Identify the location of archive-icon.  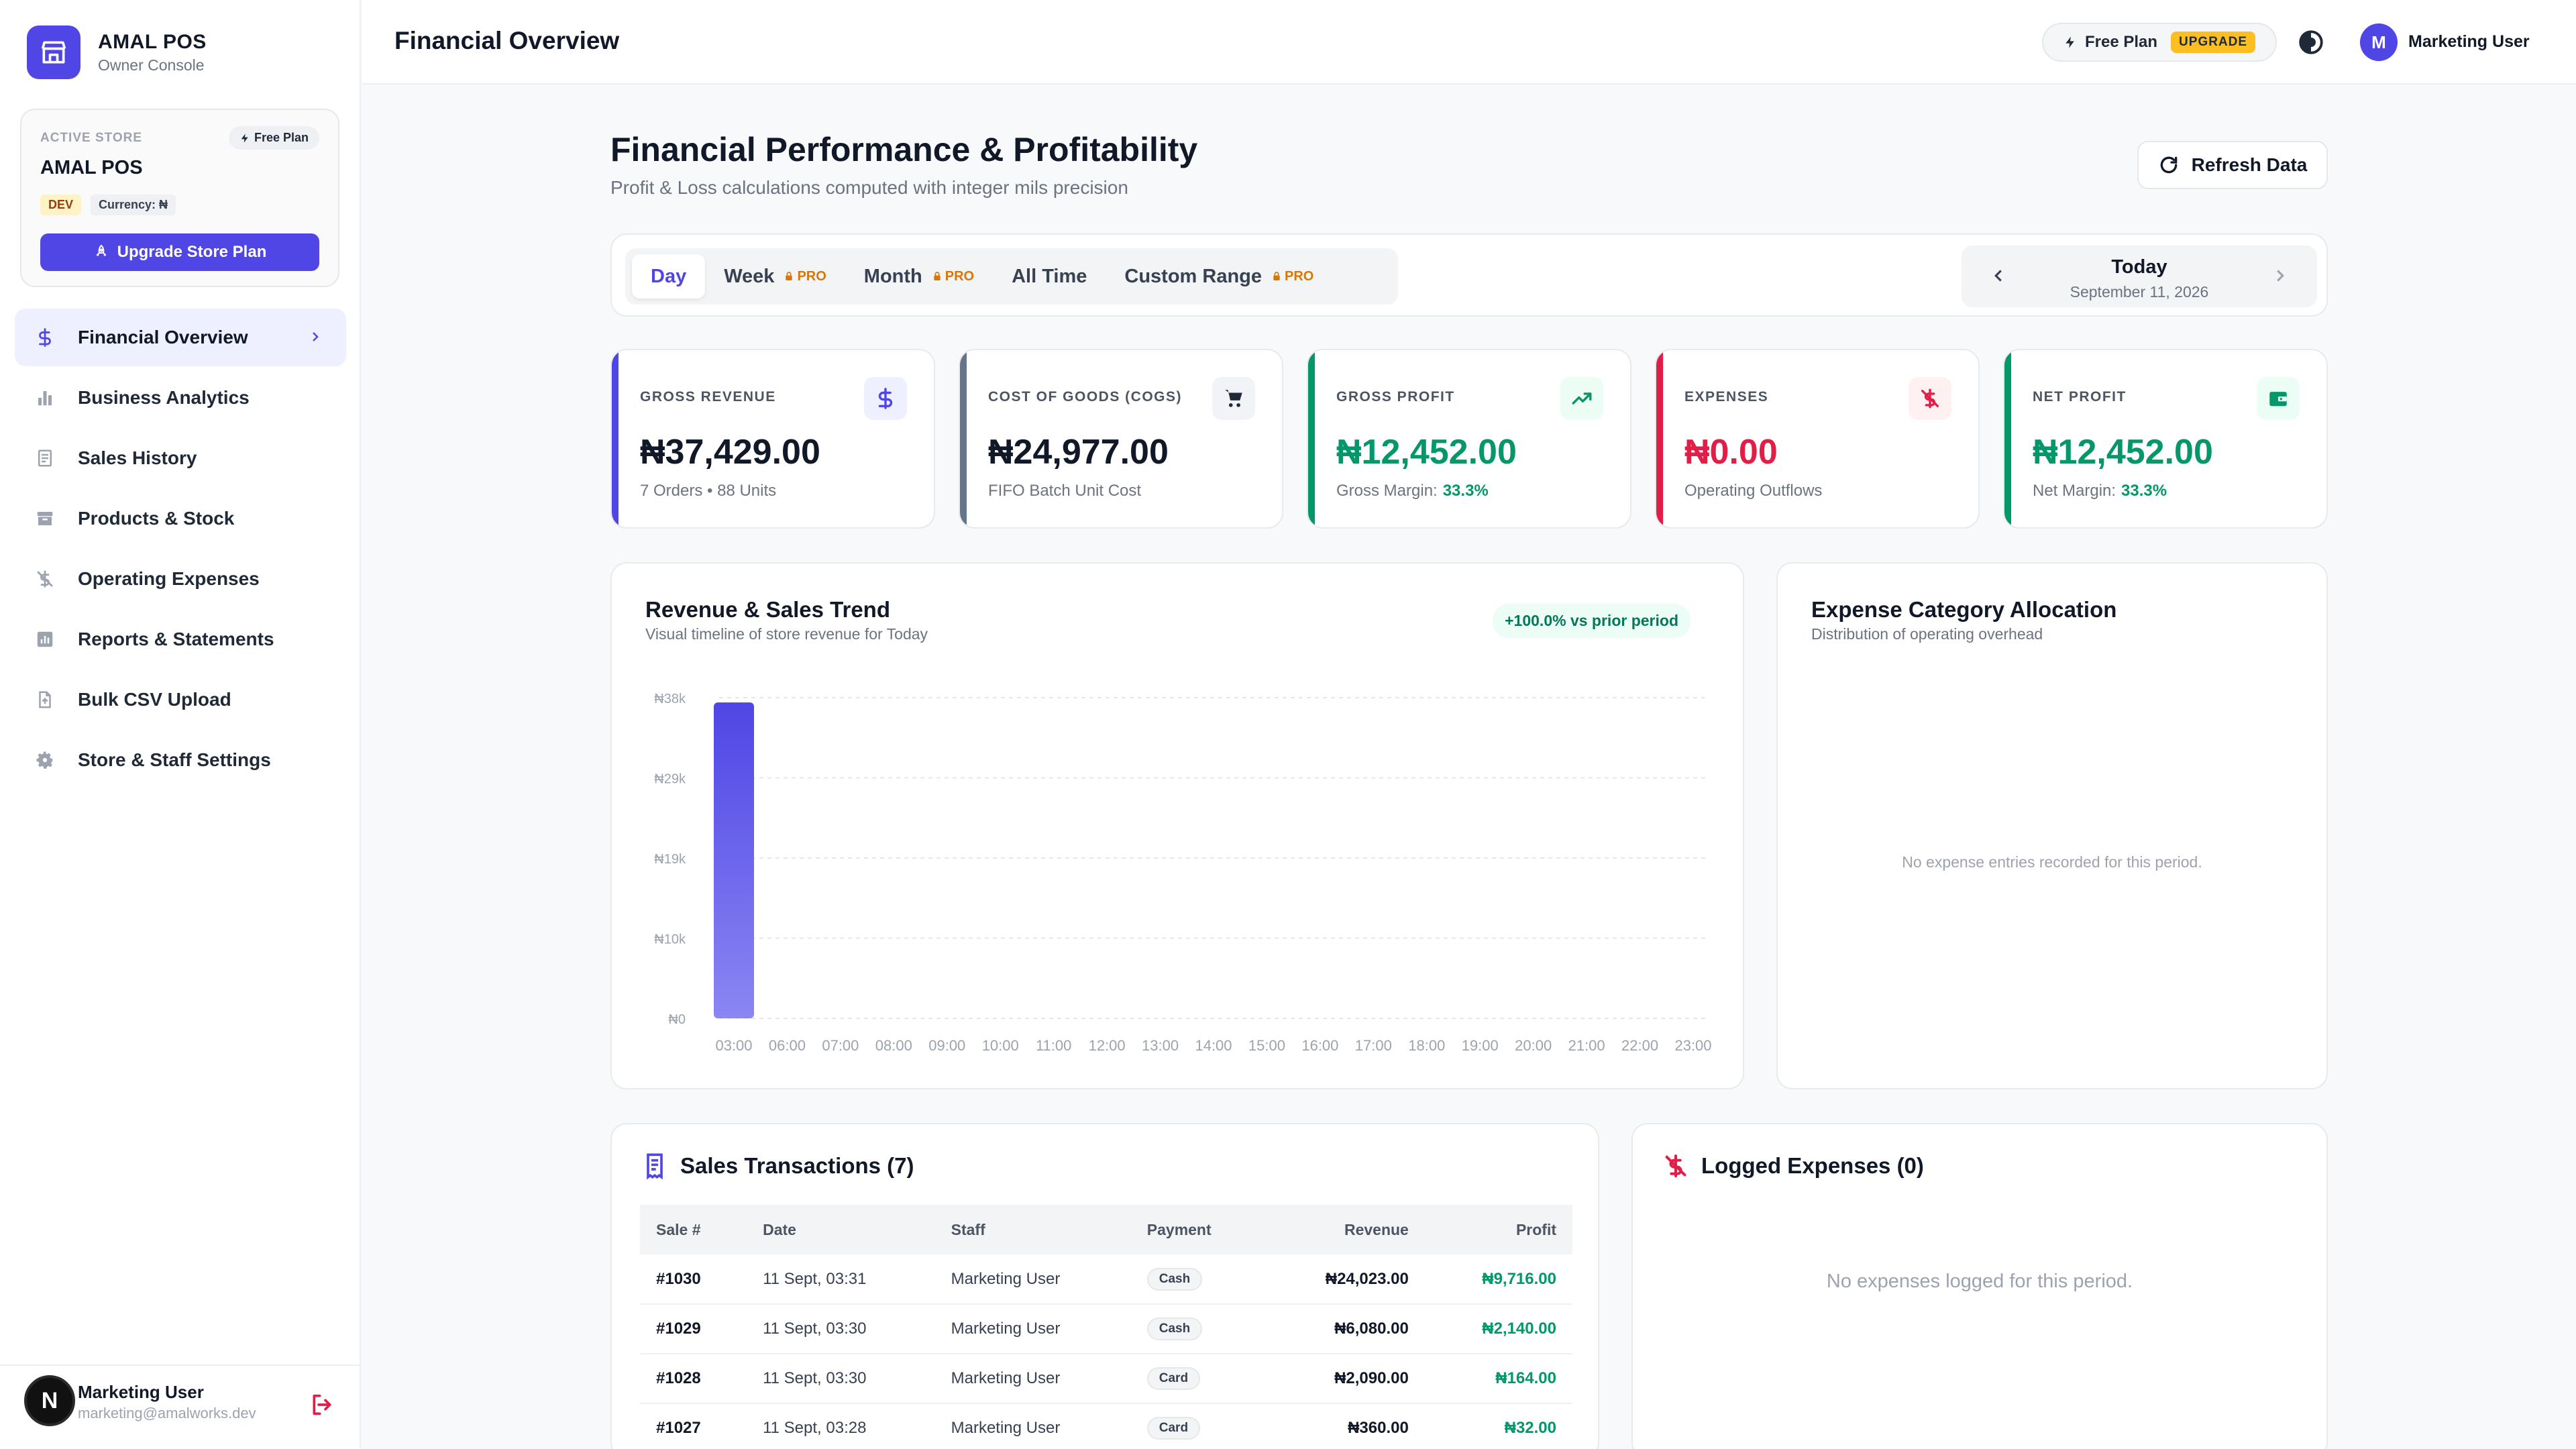
(45, 518).